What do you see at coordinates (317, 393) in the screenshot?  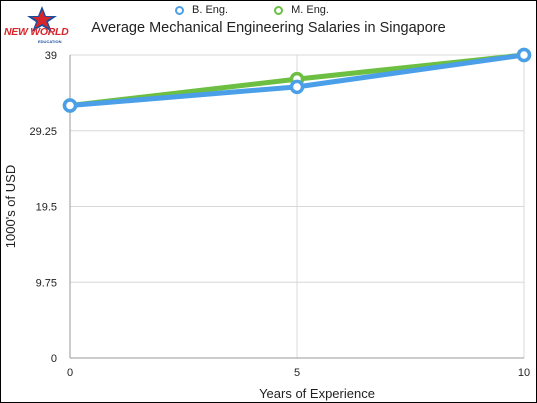 I see `x-axis-label: Years of Experience` at bounding box center [317, 393].